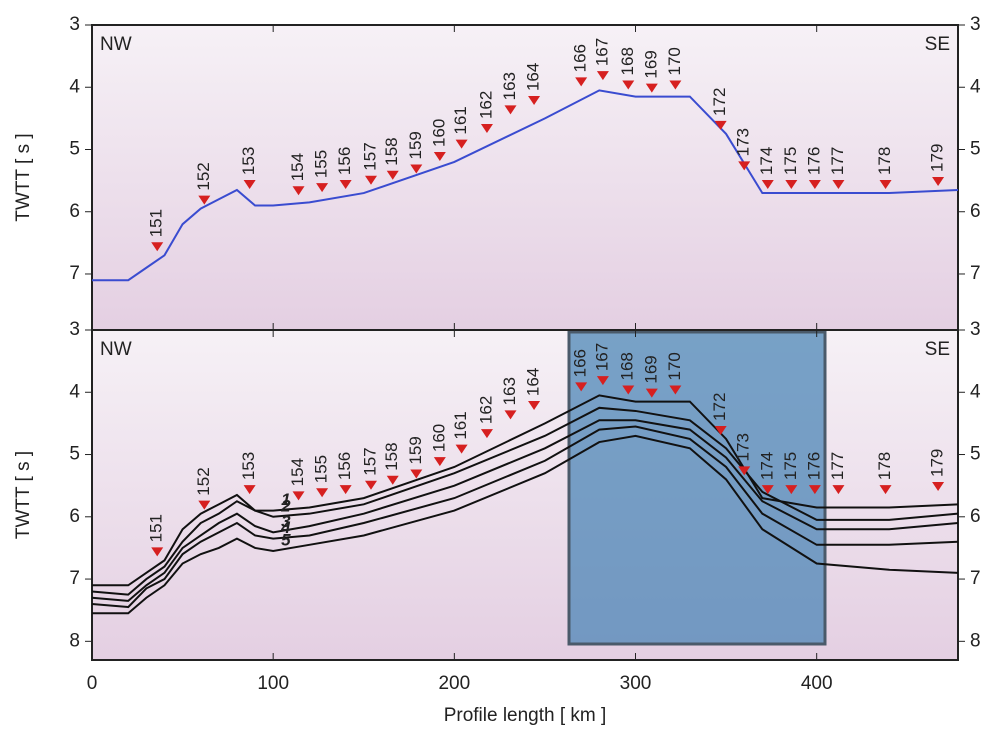  What do you see at coordinates (790, 161) in the screenshot?
I see `station-label: 175` at bounding box center [790, 161].